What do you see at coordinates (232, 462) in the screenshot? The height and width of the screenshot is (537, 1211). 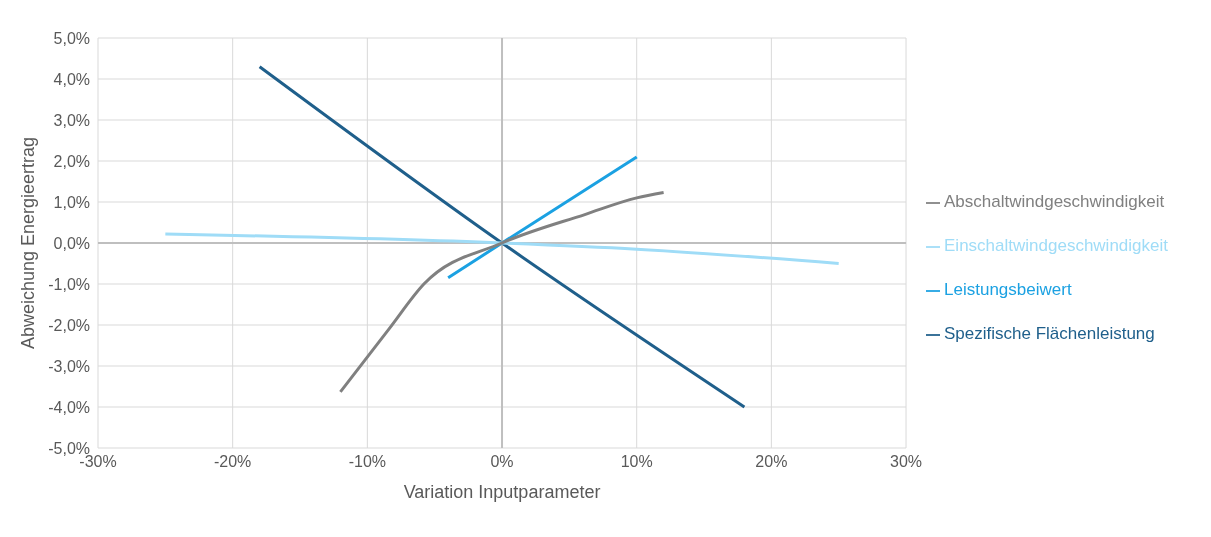 I see `x-tick-label: -20%` at bounding box center [232, 462].